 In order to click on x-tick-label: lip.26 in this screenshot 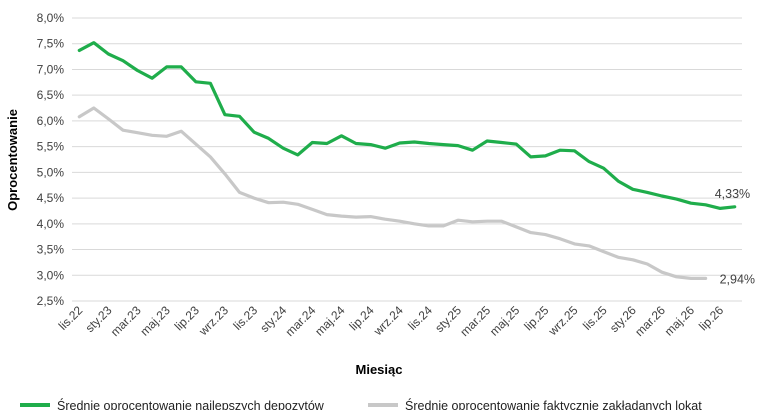, I will do `click(711, 318)`.